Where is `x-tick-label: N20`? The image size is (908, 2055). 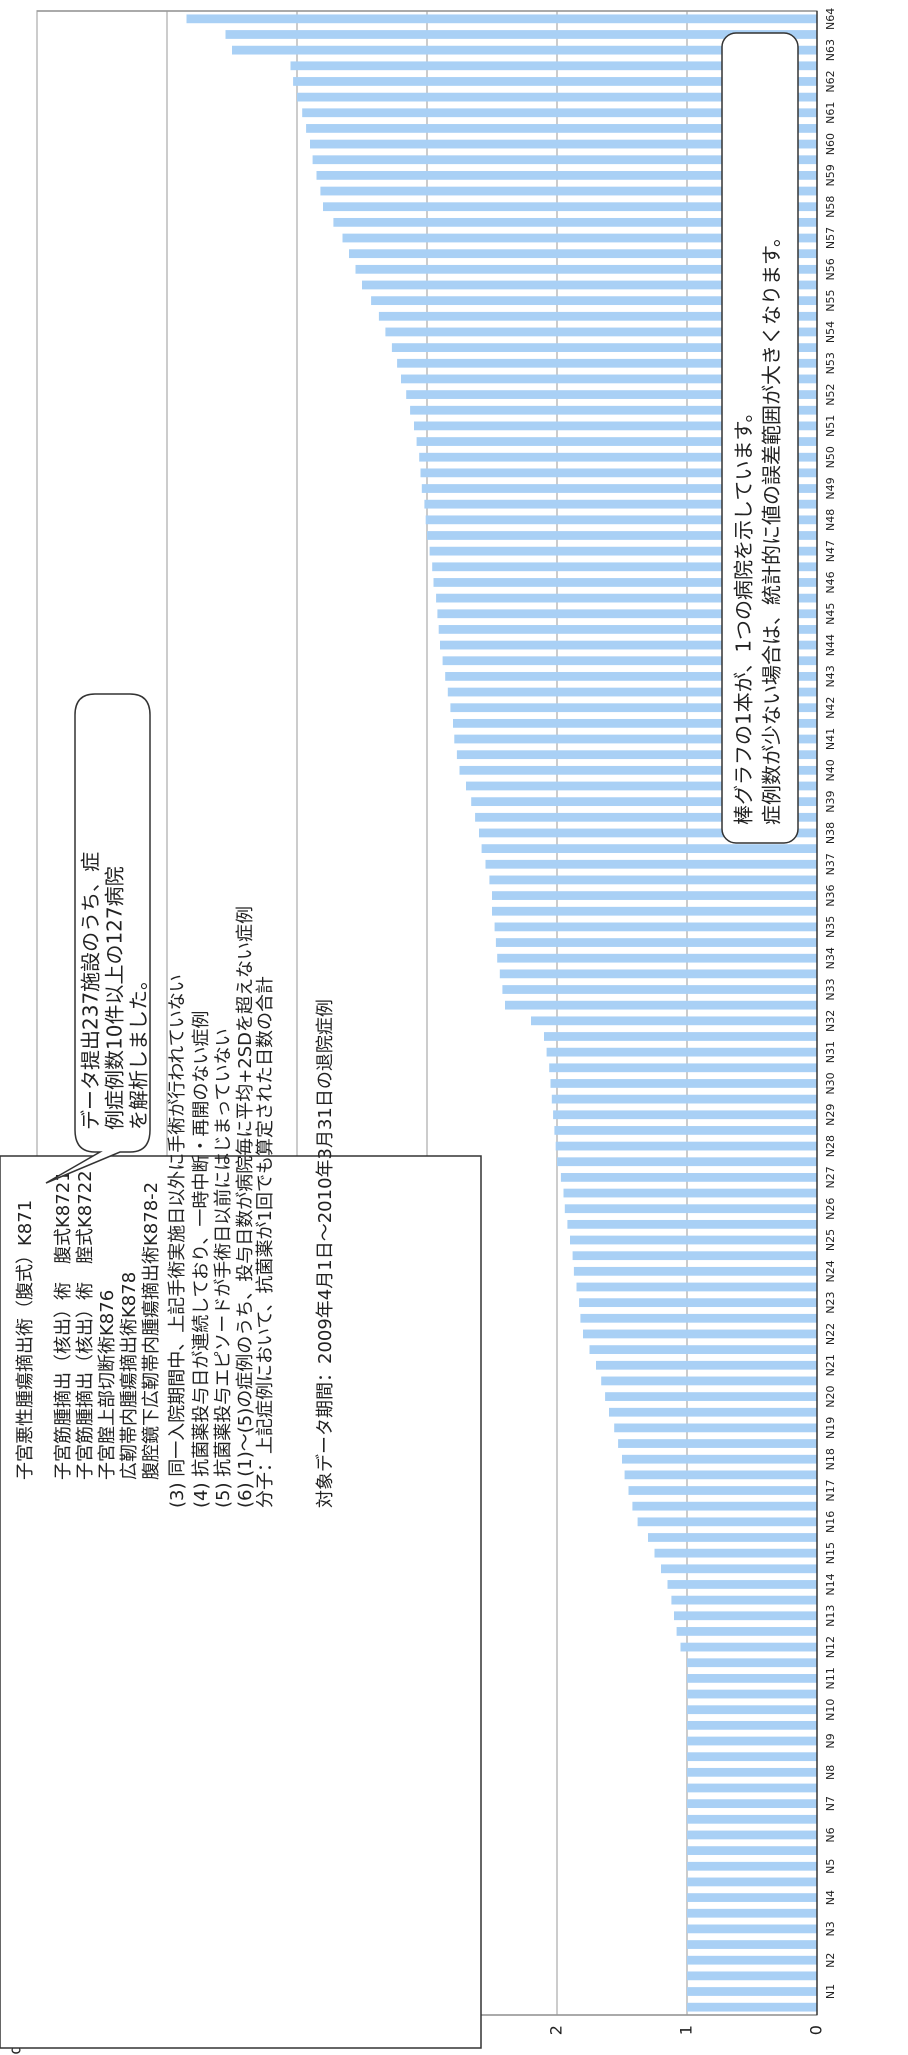
x-tick-label: N20 is located at coordinates (830, 1396).